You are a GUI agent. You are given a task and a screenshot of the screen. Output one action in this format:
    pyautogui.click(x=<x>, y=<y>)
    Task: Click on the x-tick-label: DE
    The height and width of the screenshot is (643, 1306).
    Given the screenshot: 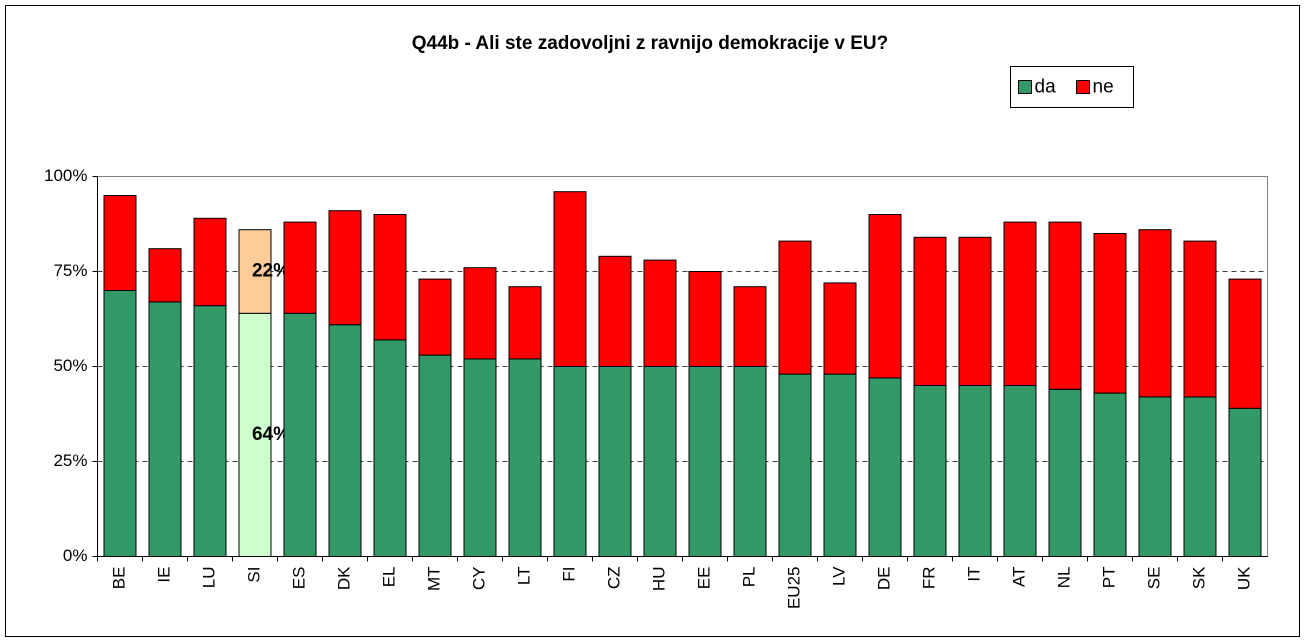 What is the action you would take?
    pyautogui.click(x=883, y=579)
    